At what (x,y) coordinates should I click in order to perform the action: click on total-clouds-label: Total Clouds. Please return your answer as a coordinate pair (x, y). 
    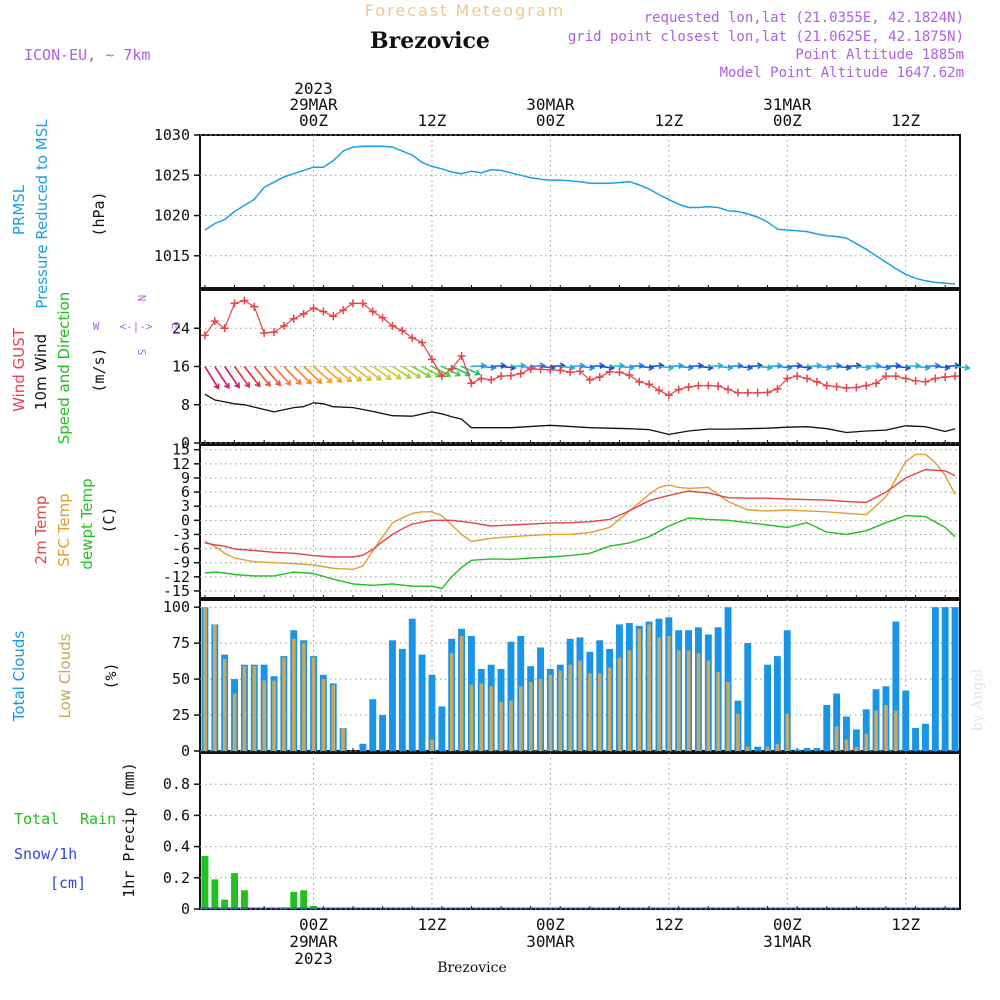
    Looking at the image, I should click on (19, 677).